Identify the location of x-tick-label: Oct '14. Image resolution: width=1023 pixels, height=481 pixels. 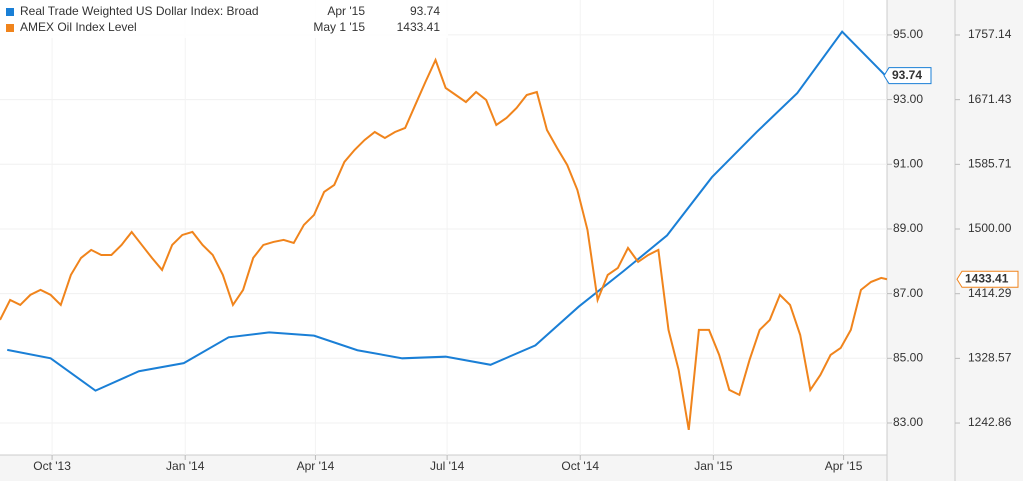
(580, 466).